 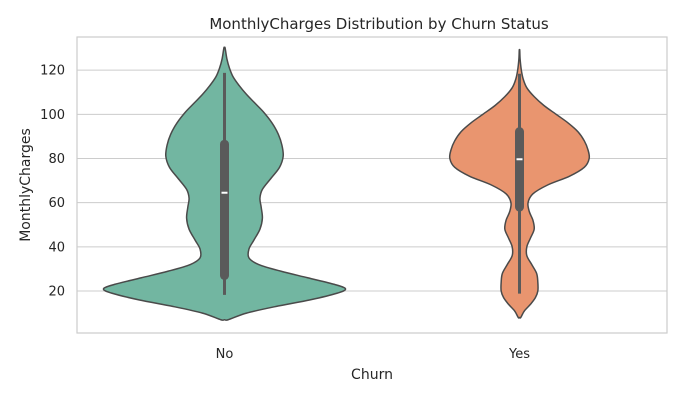 I want to click on y-tick-label: 80, so click(x=56, y=159).